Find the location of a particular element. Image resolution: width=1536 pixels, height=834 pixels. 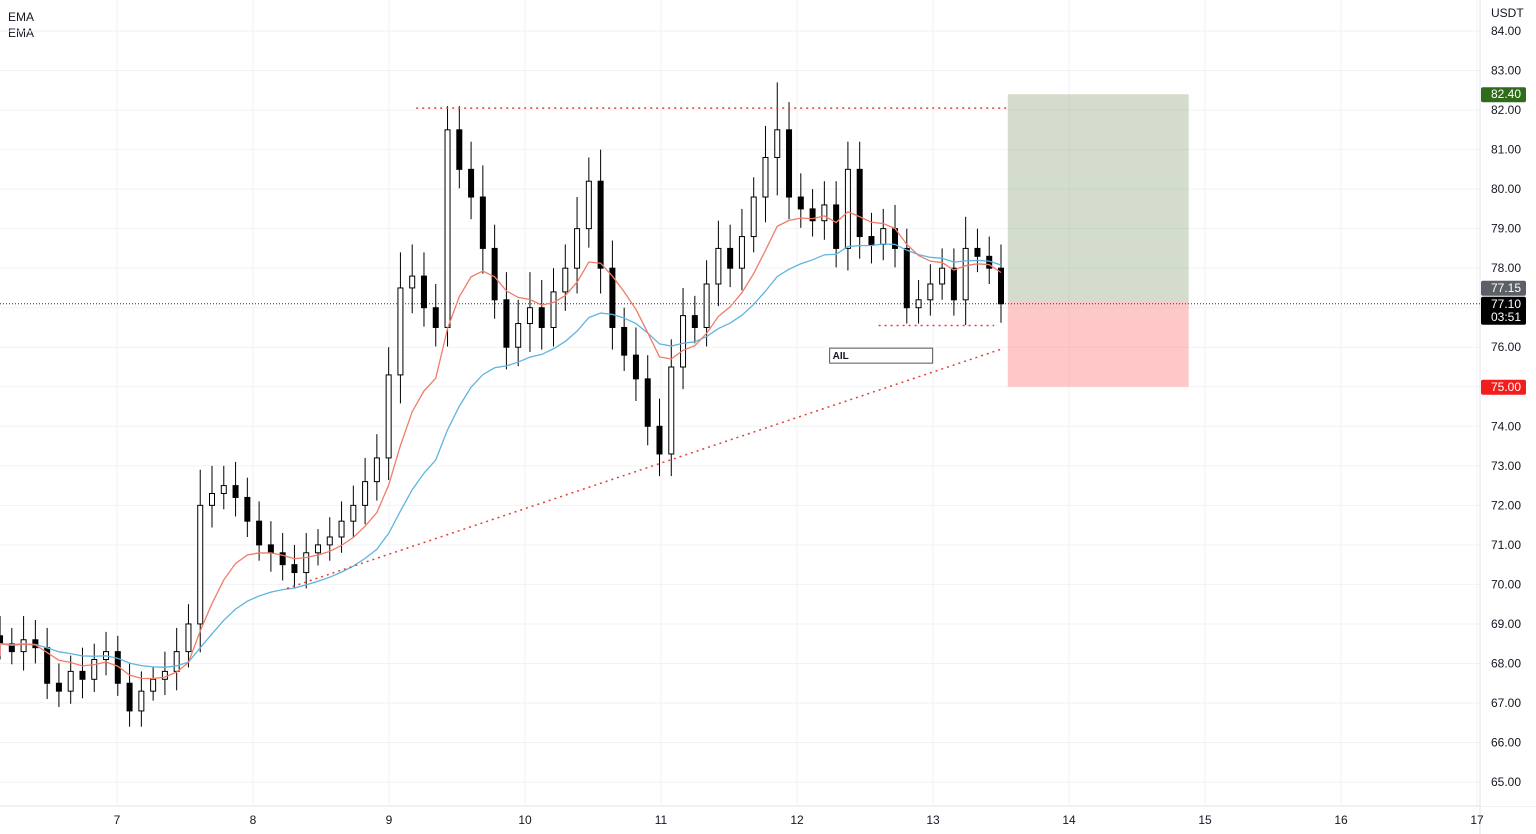

x-tick-label: 13 is located at coordinates (933, 820).